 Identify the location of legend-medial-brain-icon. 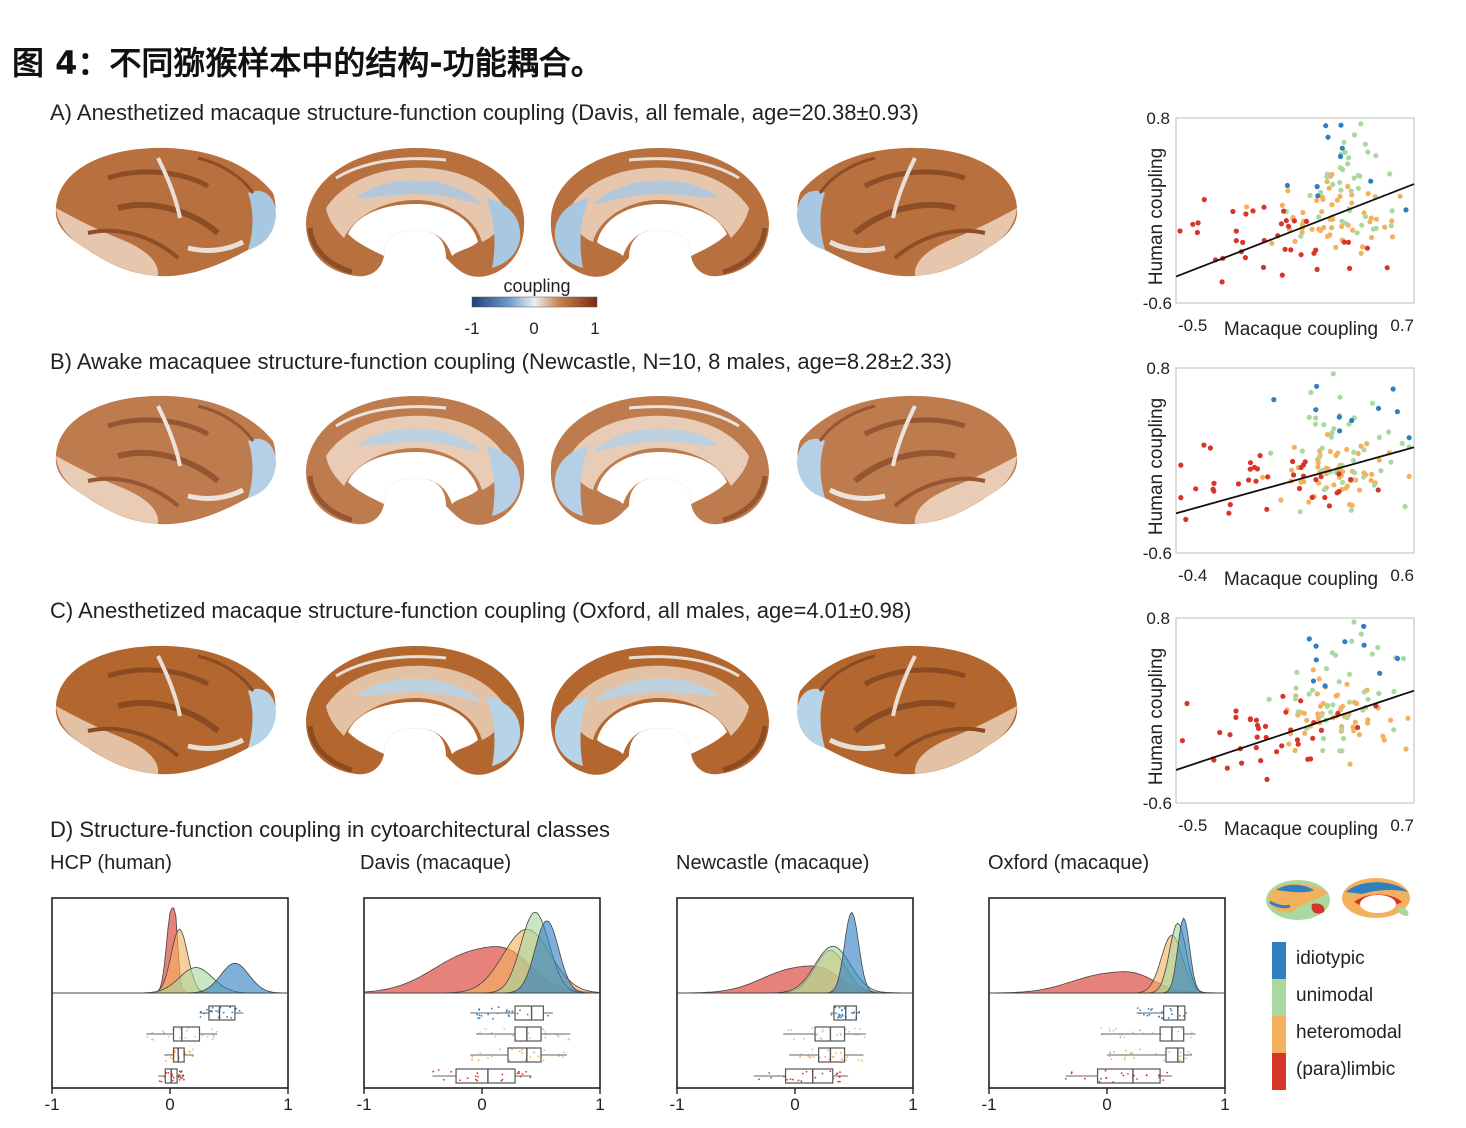
(1376, 898).